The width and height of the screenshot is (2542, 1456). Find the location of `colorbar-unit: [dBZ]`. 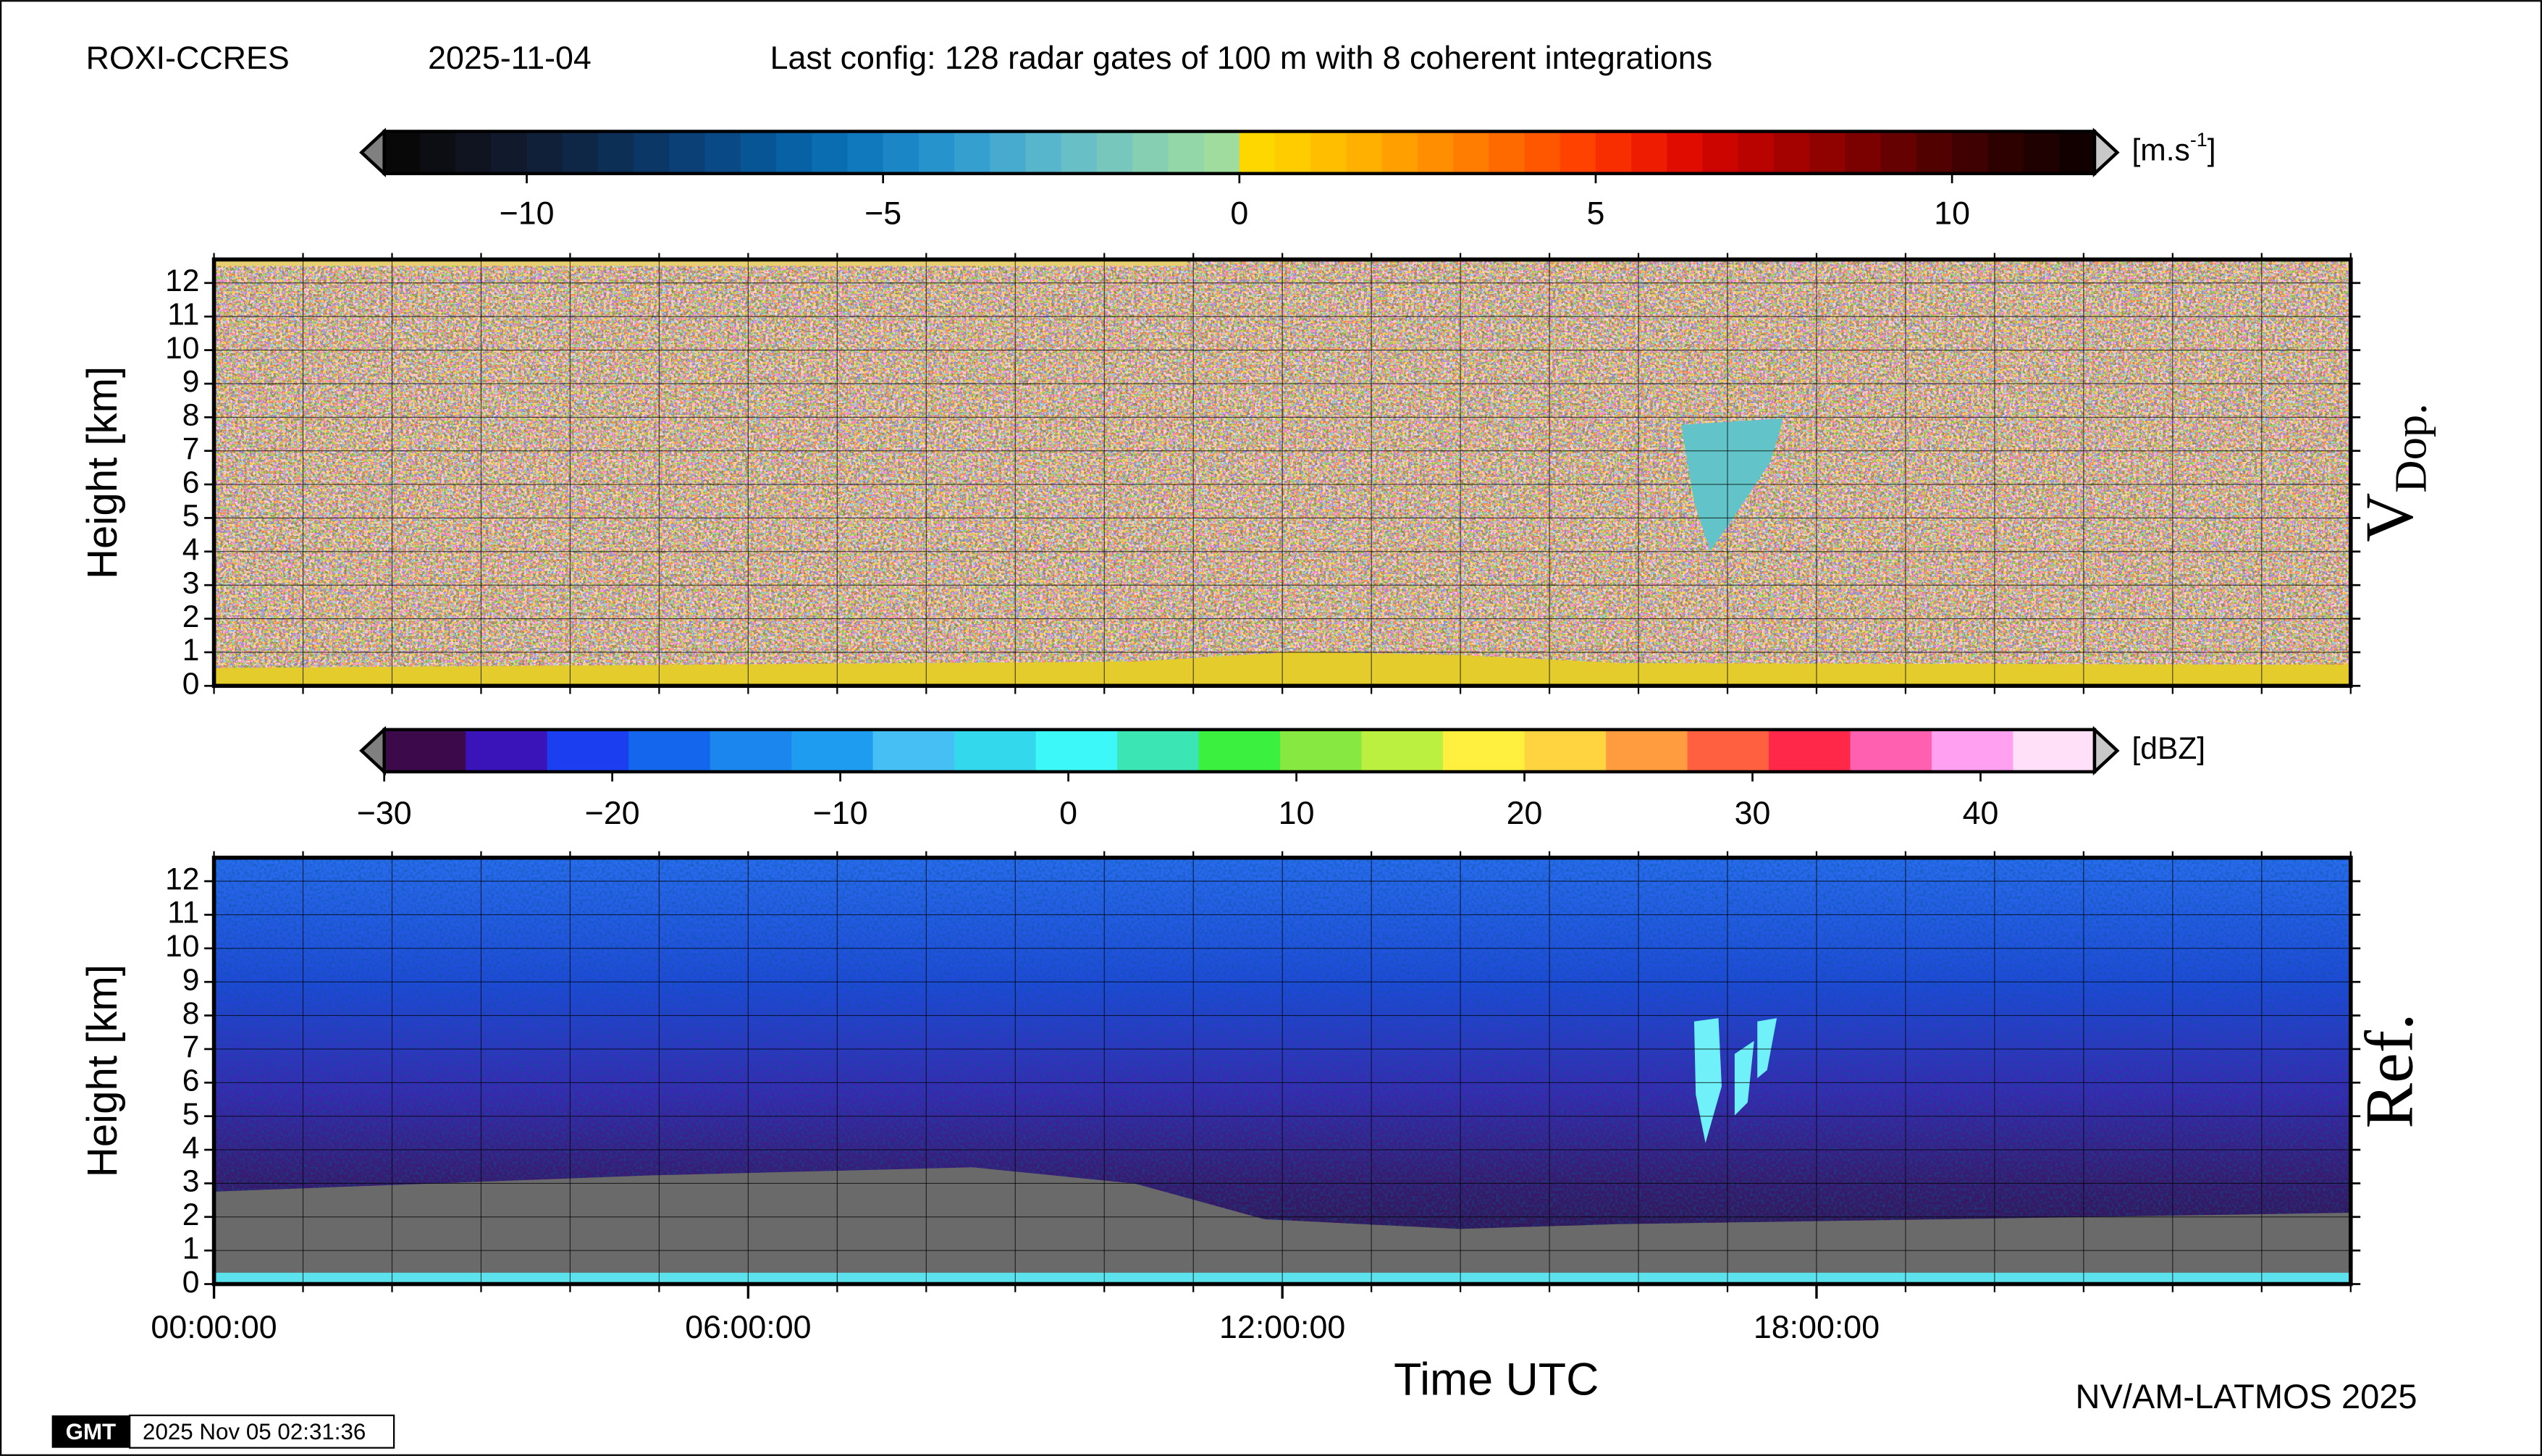

colorbar-unit: [dBZ] is located at coordinates (2168, 748).